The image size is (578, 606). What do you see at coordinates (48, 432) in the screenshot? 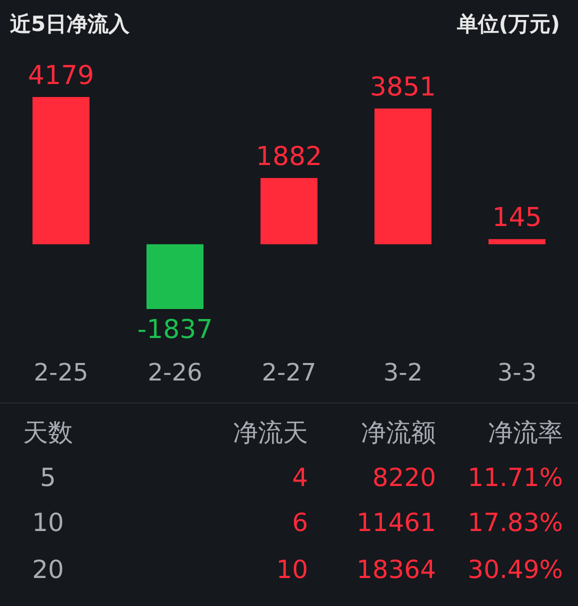
I see `text: 天数` at bounding box center [48, 432].